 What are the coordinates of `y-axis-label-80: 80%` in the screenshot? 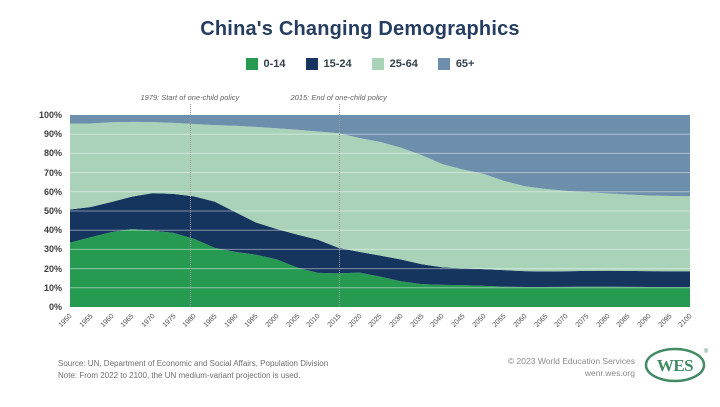 It's located at (52, 153).